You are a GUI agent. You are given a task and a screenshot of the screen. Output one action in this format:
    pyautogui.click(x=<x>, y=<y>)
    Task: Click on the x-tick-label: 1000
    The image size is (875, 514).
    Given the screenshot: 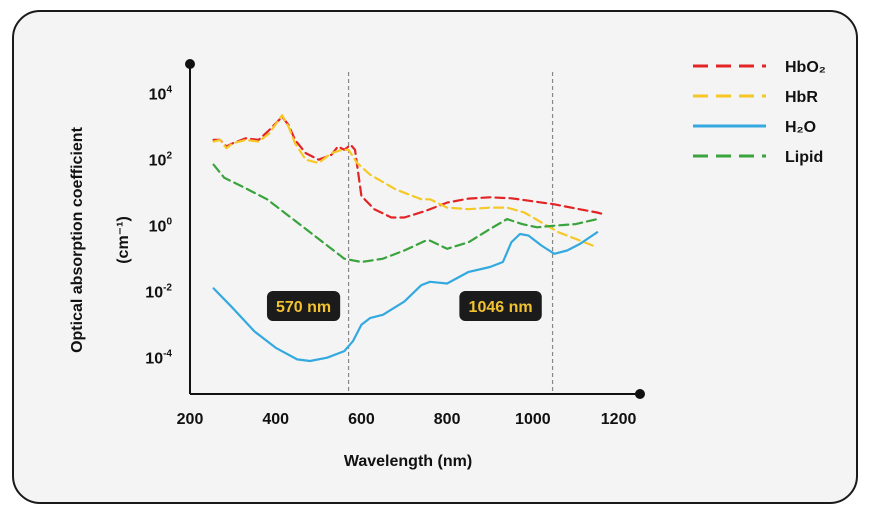 What is the action you would take?
    pyautogui.click(x=533, y=419)
    